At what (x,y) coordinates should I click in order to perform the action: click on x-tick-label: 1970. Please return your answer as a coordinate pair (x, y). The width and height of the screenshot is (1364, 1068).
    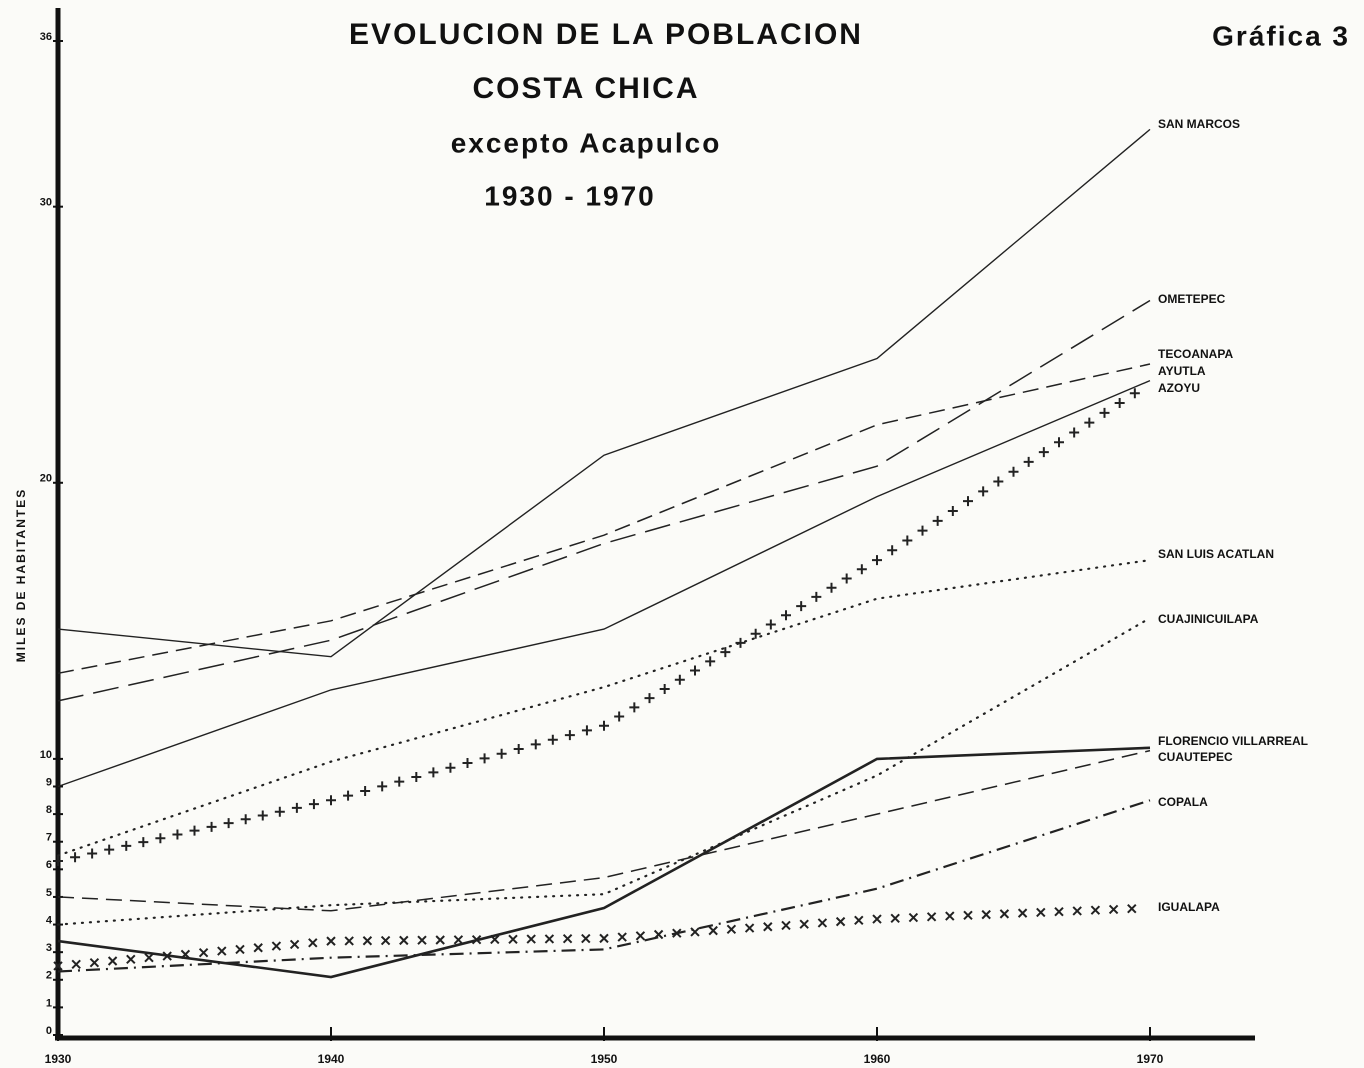
    Looking at the image, I should click on (1150, 1059).